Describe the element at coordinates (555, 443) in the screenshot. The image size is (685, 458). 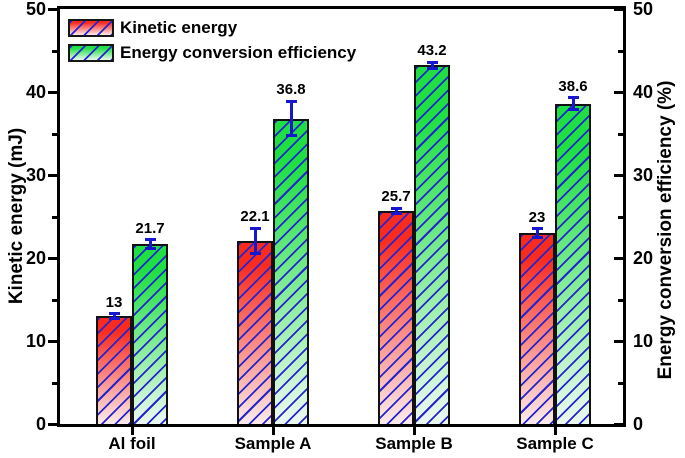
I see `x-category-label: Sample C` at that location.